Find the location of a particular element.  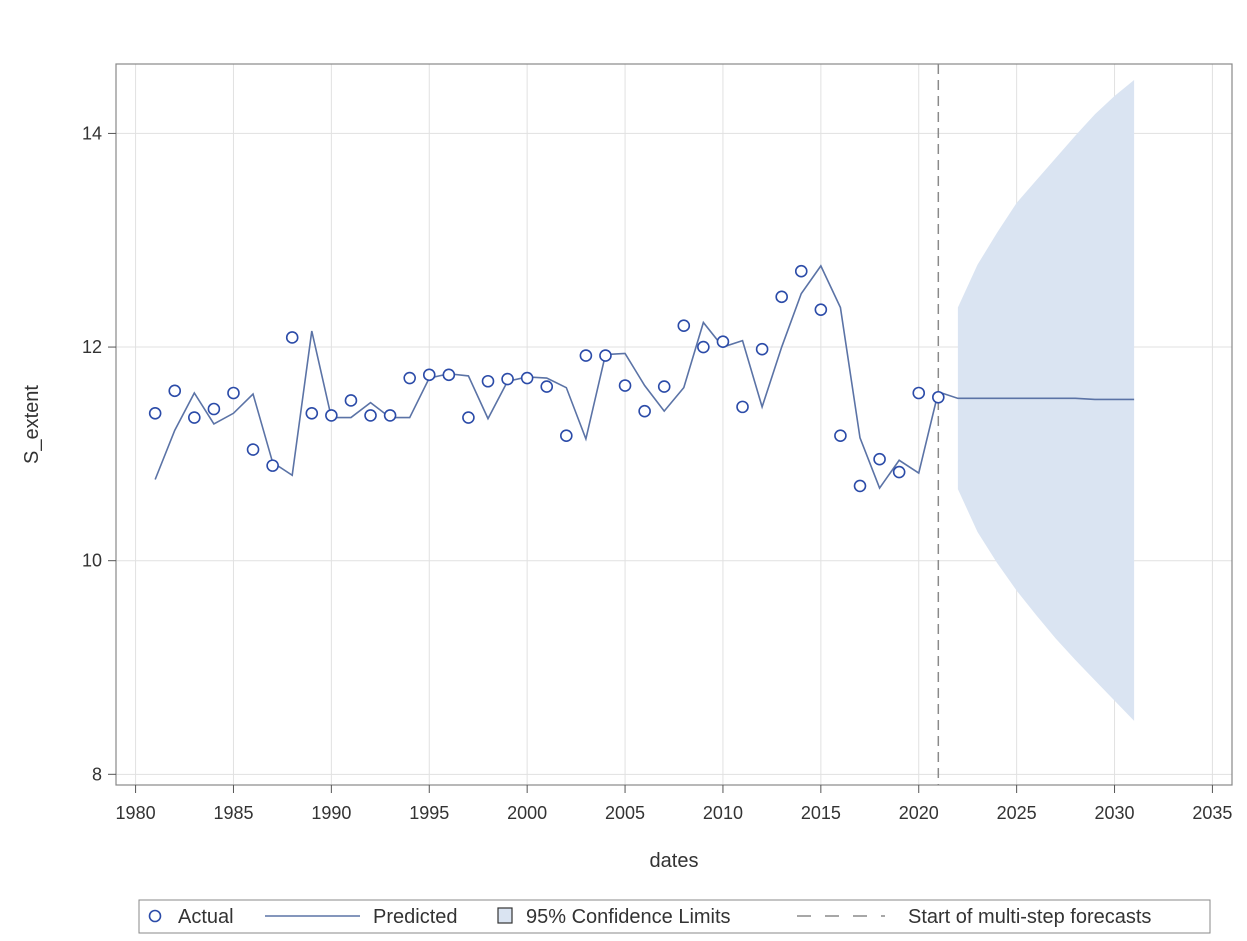

actual-point-1998 is located at coordinates (488, 381).